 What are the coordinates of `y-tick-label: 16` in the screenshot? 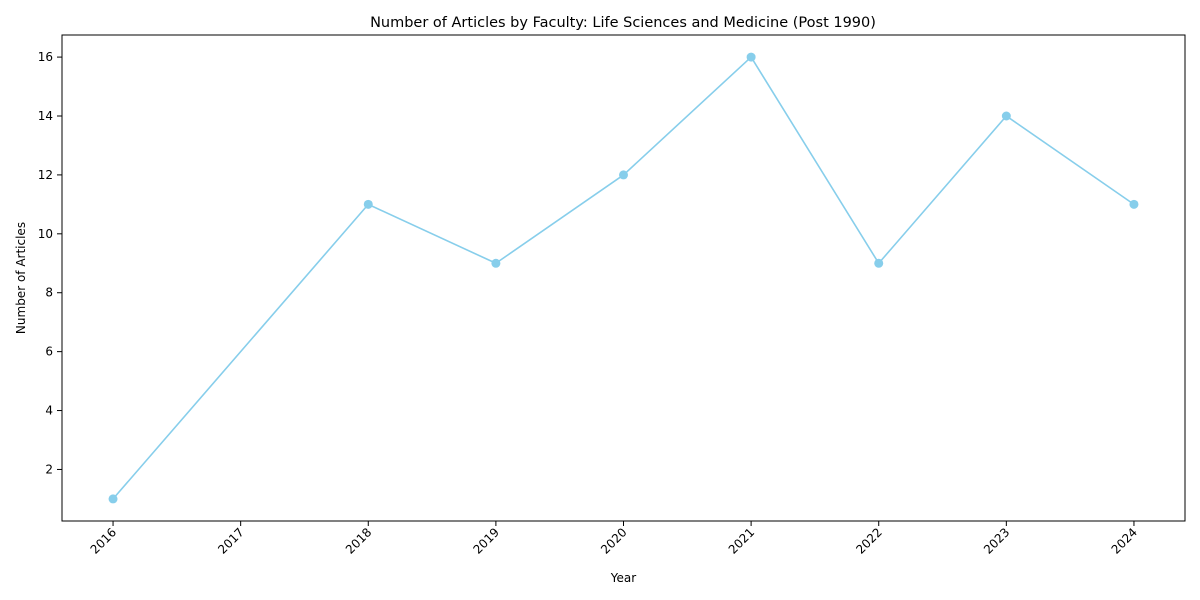 It's located at (45, 57).